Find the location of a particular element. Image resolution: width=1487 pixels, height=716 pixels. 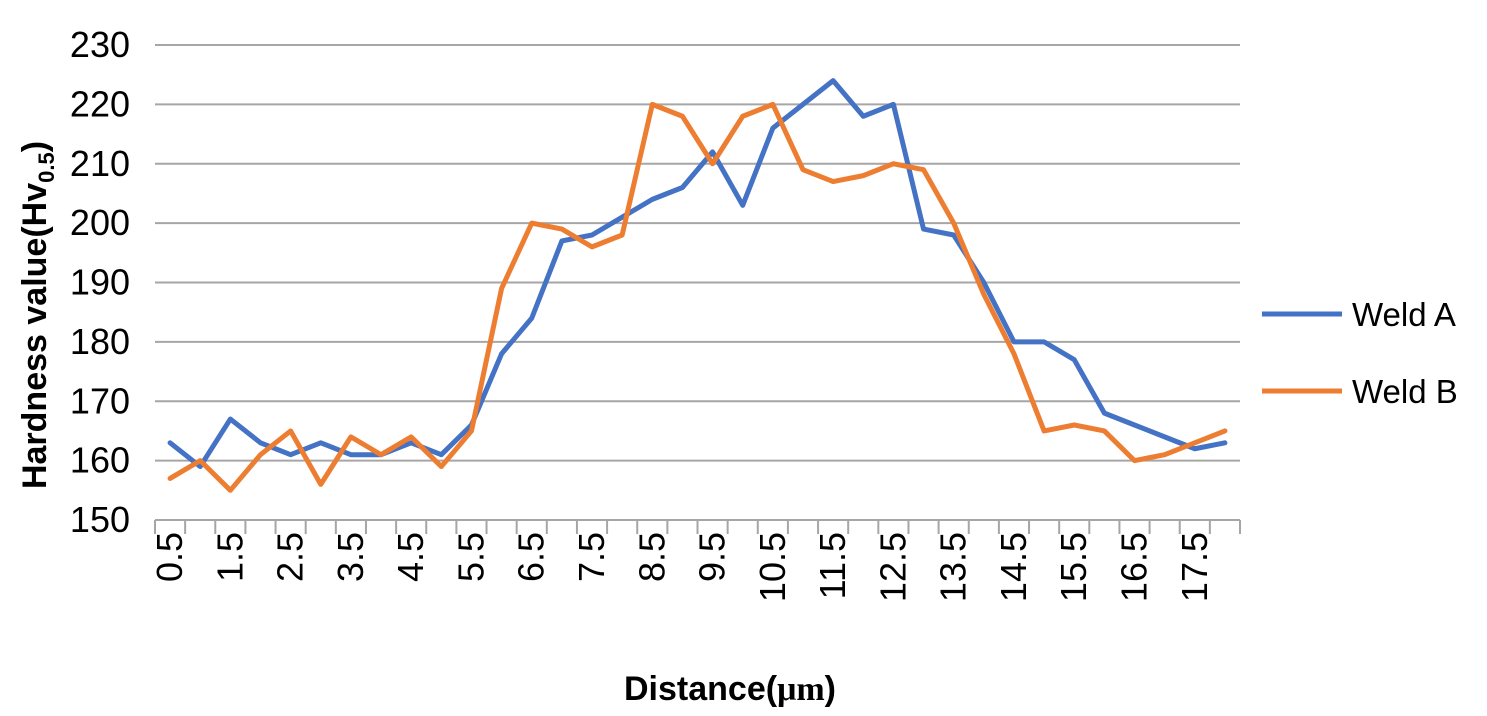

y-tick-label: 180 is located at coordinates (100, 341).